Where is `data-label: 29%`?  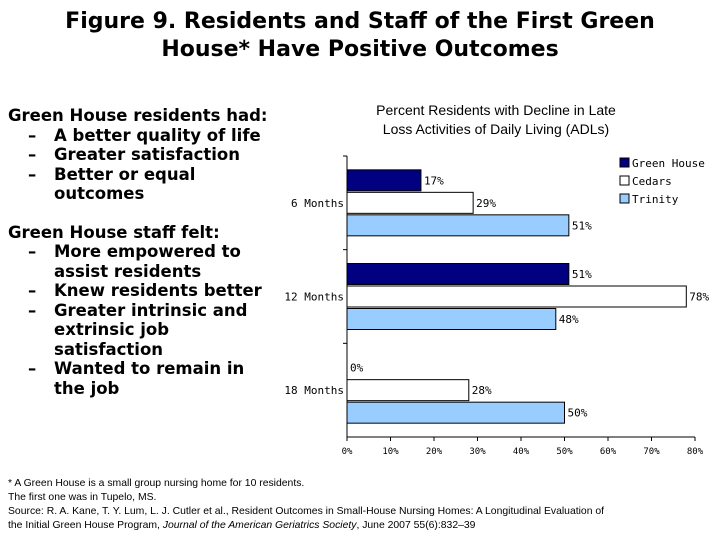 data-label: 29% is located at coordinates (486, 203).